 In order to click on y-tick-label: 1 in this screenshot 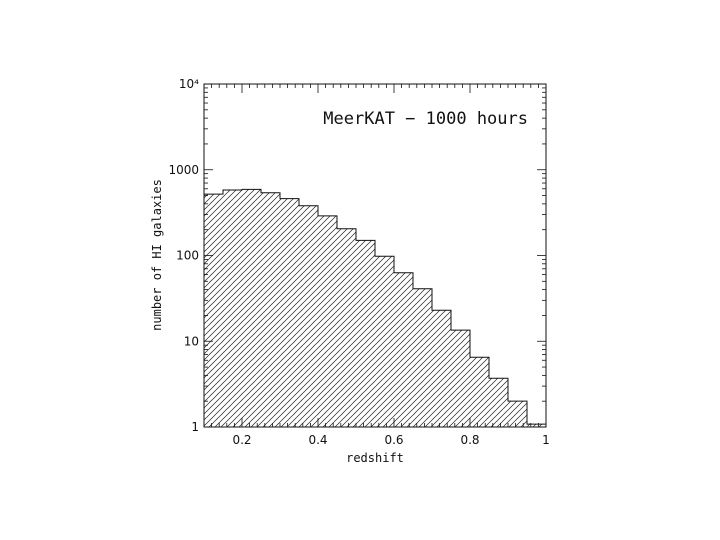, I will do `click(195, 427)`.